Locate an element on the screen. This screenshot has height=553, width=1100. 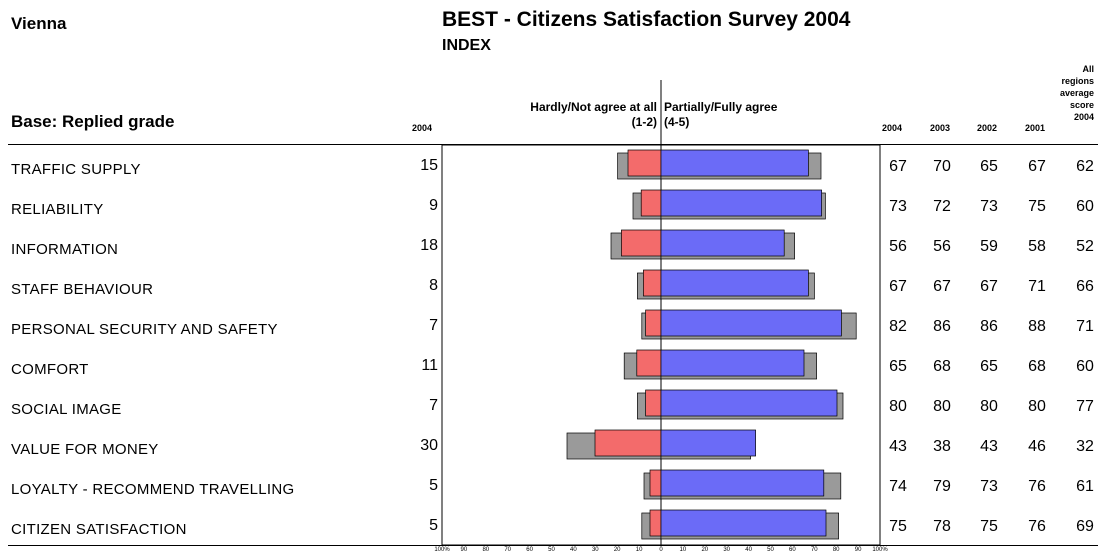
table-cell: 82 is located at coordinates (898, 326).